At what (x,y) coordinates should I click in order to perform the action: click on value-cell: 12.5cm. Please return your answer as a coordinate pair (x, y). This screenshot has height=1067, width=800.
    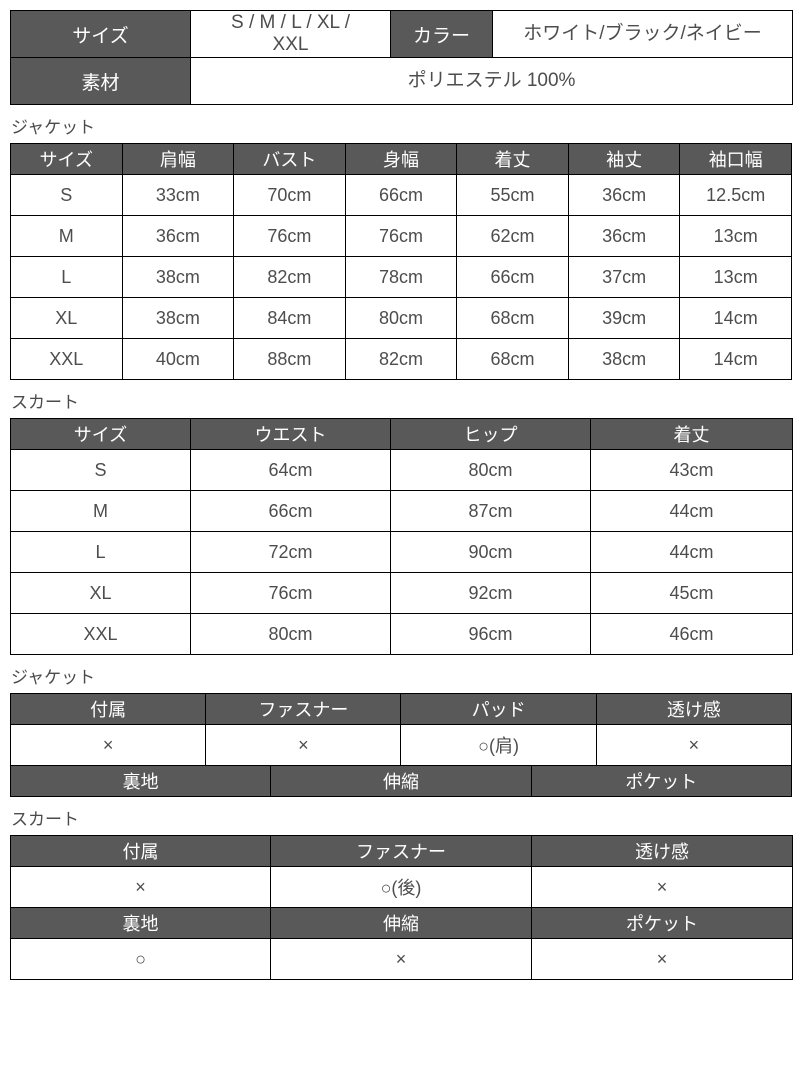
    Looking at the image, I should click on (735, 195).